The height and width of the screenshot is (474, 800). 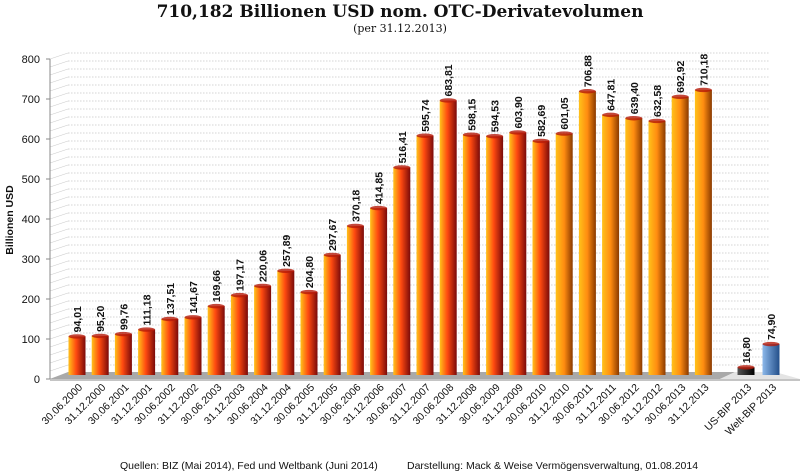 I want to click on data-label: 594,53, so click(x=496, y=116).